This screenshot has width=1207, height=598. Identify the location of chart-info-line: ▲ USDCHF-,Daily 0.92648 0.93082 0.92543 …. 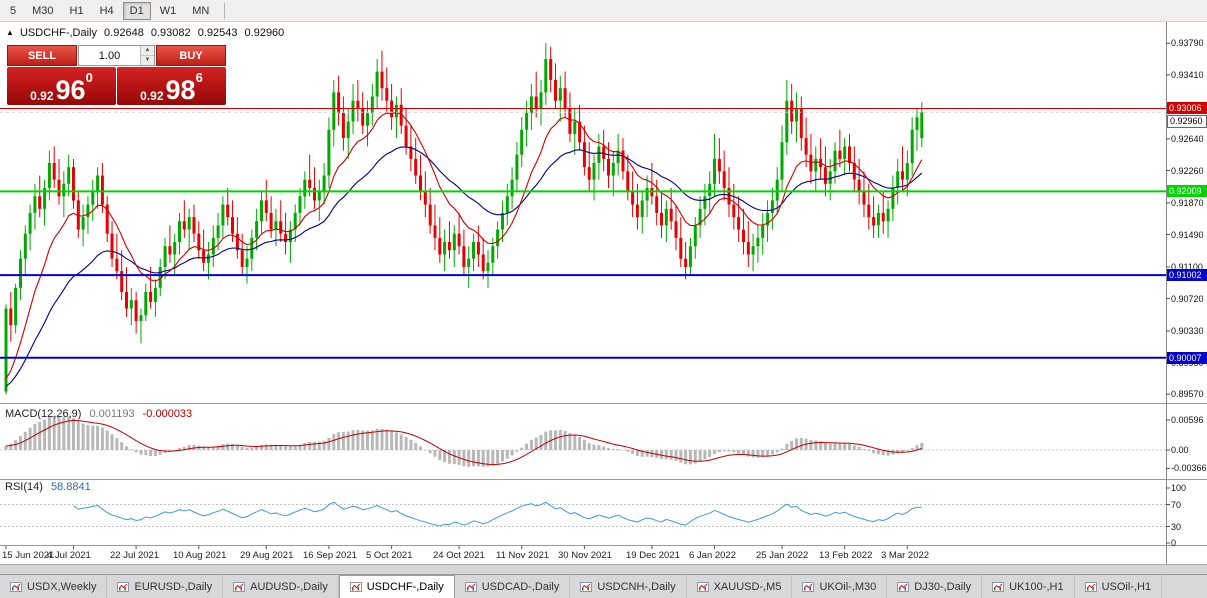
(145, 33).